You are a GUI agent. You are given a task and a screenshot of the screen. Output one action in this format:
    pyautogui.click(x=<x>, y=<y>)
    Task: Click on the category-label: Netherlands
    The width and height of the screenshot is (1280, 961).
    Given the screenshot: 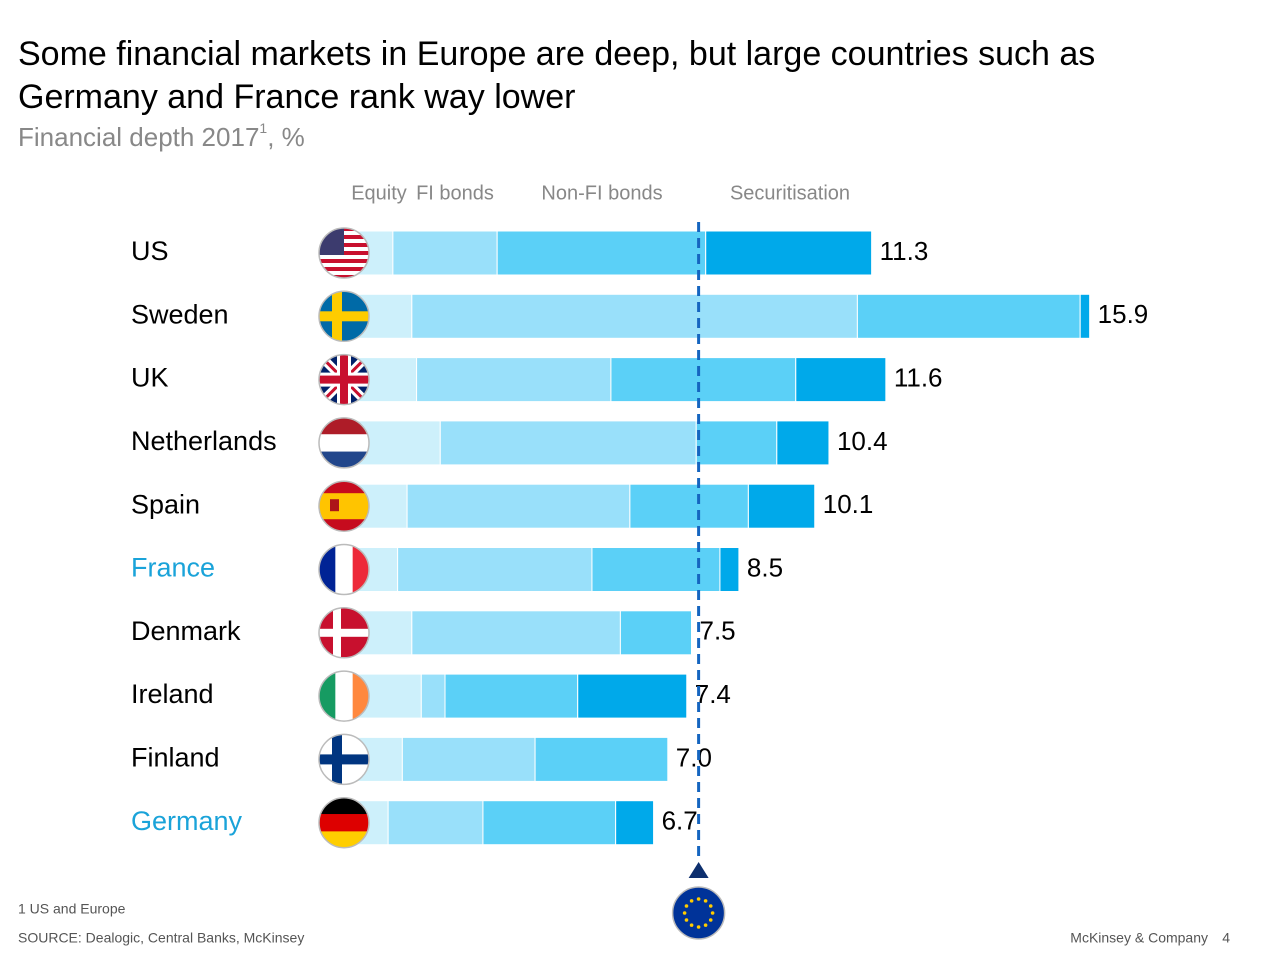 What is the action you would take?
    pyautogui.click(x=204, y=441)
    